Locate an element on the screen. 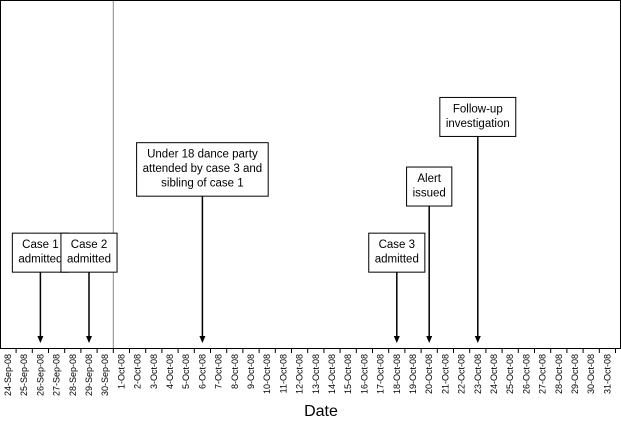  event-label: Case 1 is located at coordinates (40, 245).